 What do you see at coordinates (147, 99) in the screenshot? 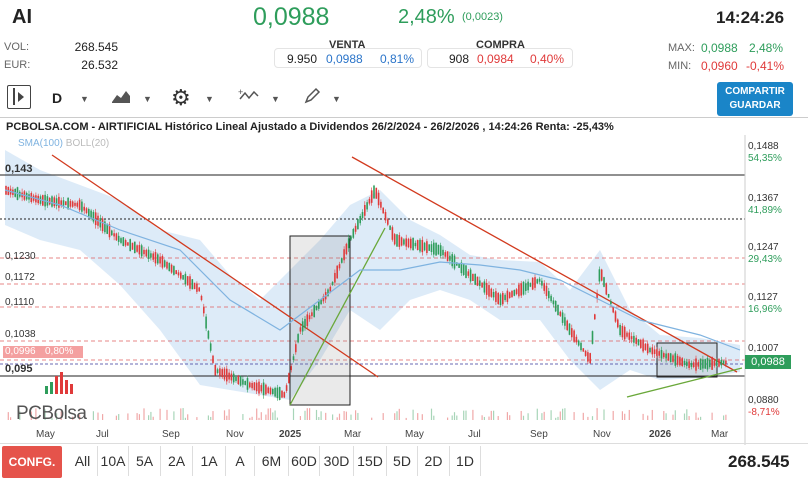
I see `chart-type-chevron-down-icon: ▼` at bounding box center [147, 99].